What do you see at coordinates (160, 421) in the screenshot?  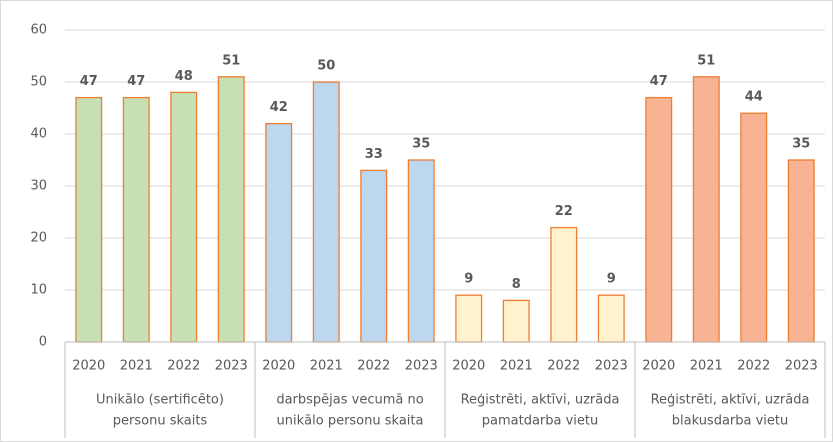 I see `group-label: personu skaits` at bounding box center [160, 421].